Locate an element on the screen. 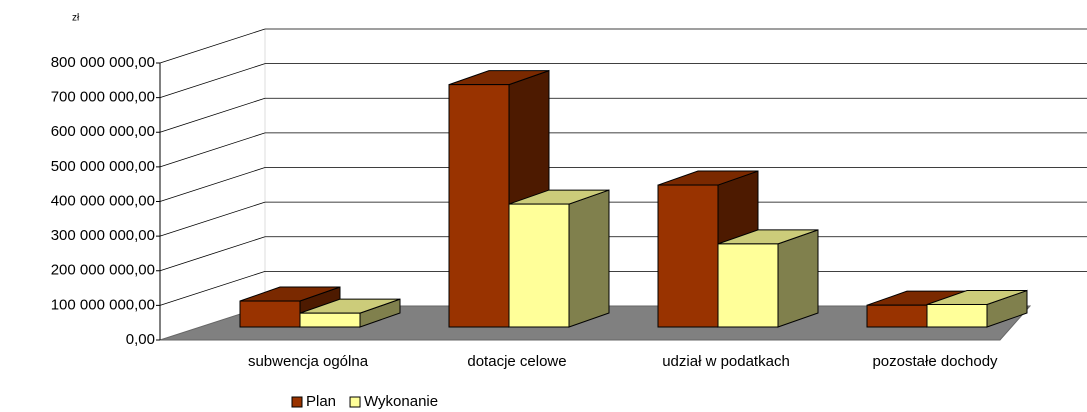 The height and width of the screenshot is (412, 1087). y-tick-label: 700 000 000,00 is located at coordinates (103, 97).